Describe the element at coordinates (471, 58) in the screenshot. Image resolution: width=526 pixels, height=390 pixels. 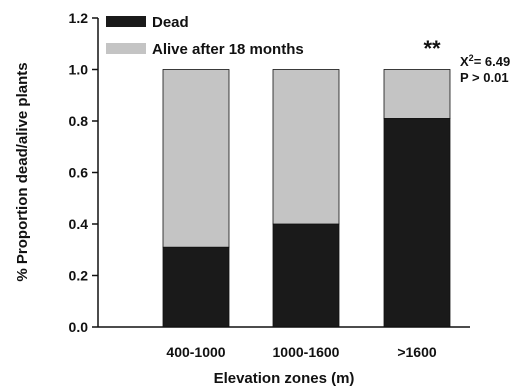
I see `chi-superscript: 2` at that location.